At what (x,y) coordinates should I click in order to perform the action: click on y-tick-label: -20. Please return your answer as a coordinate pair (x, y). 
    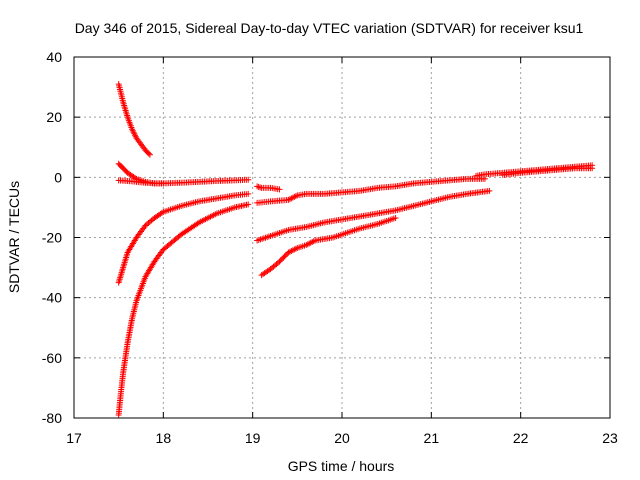
    Looking at the image, I should click on (52, 238).